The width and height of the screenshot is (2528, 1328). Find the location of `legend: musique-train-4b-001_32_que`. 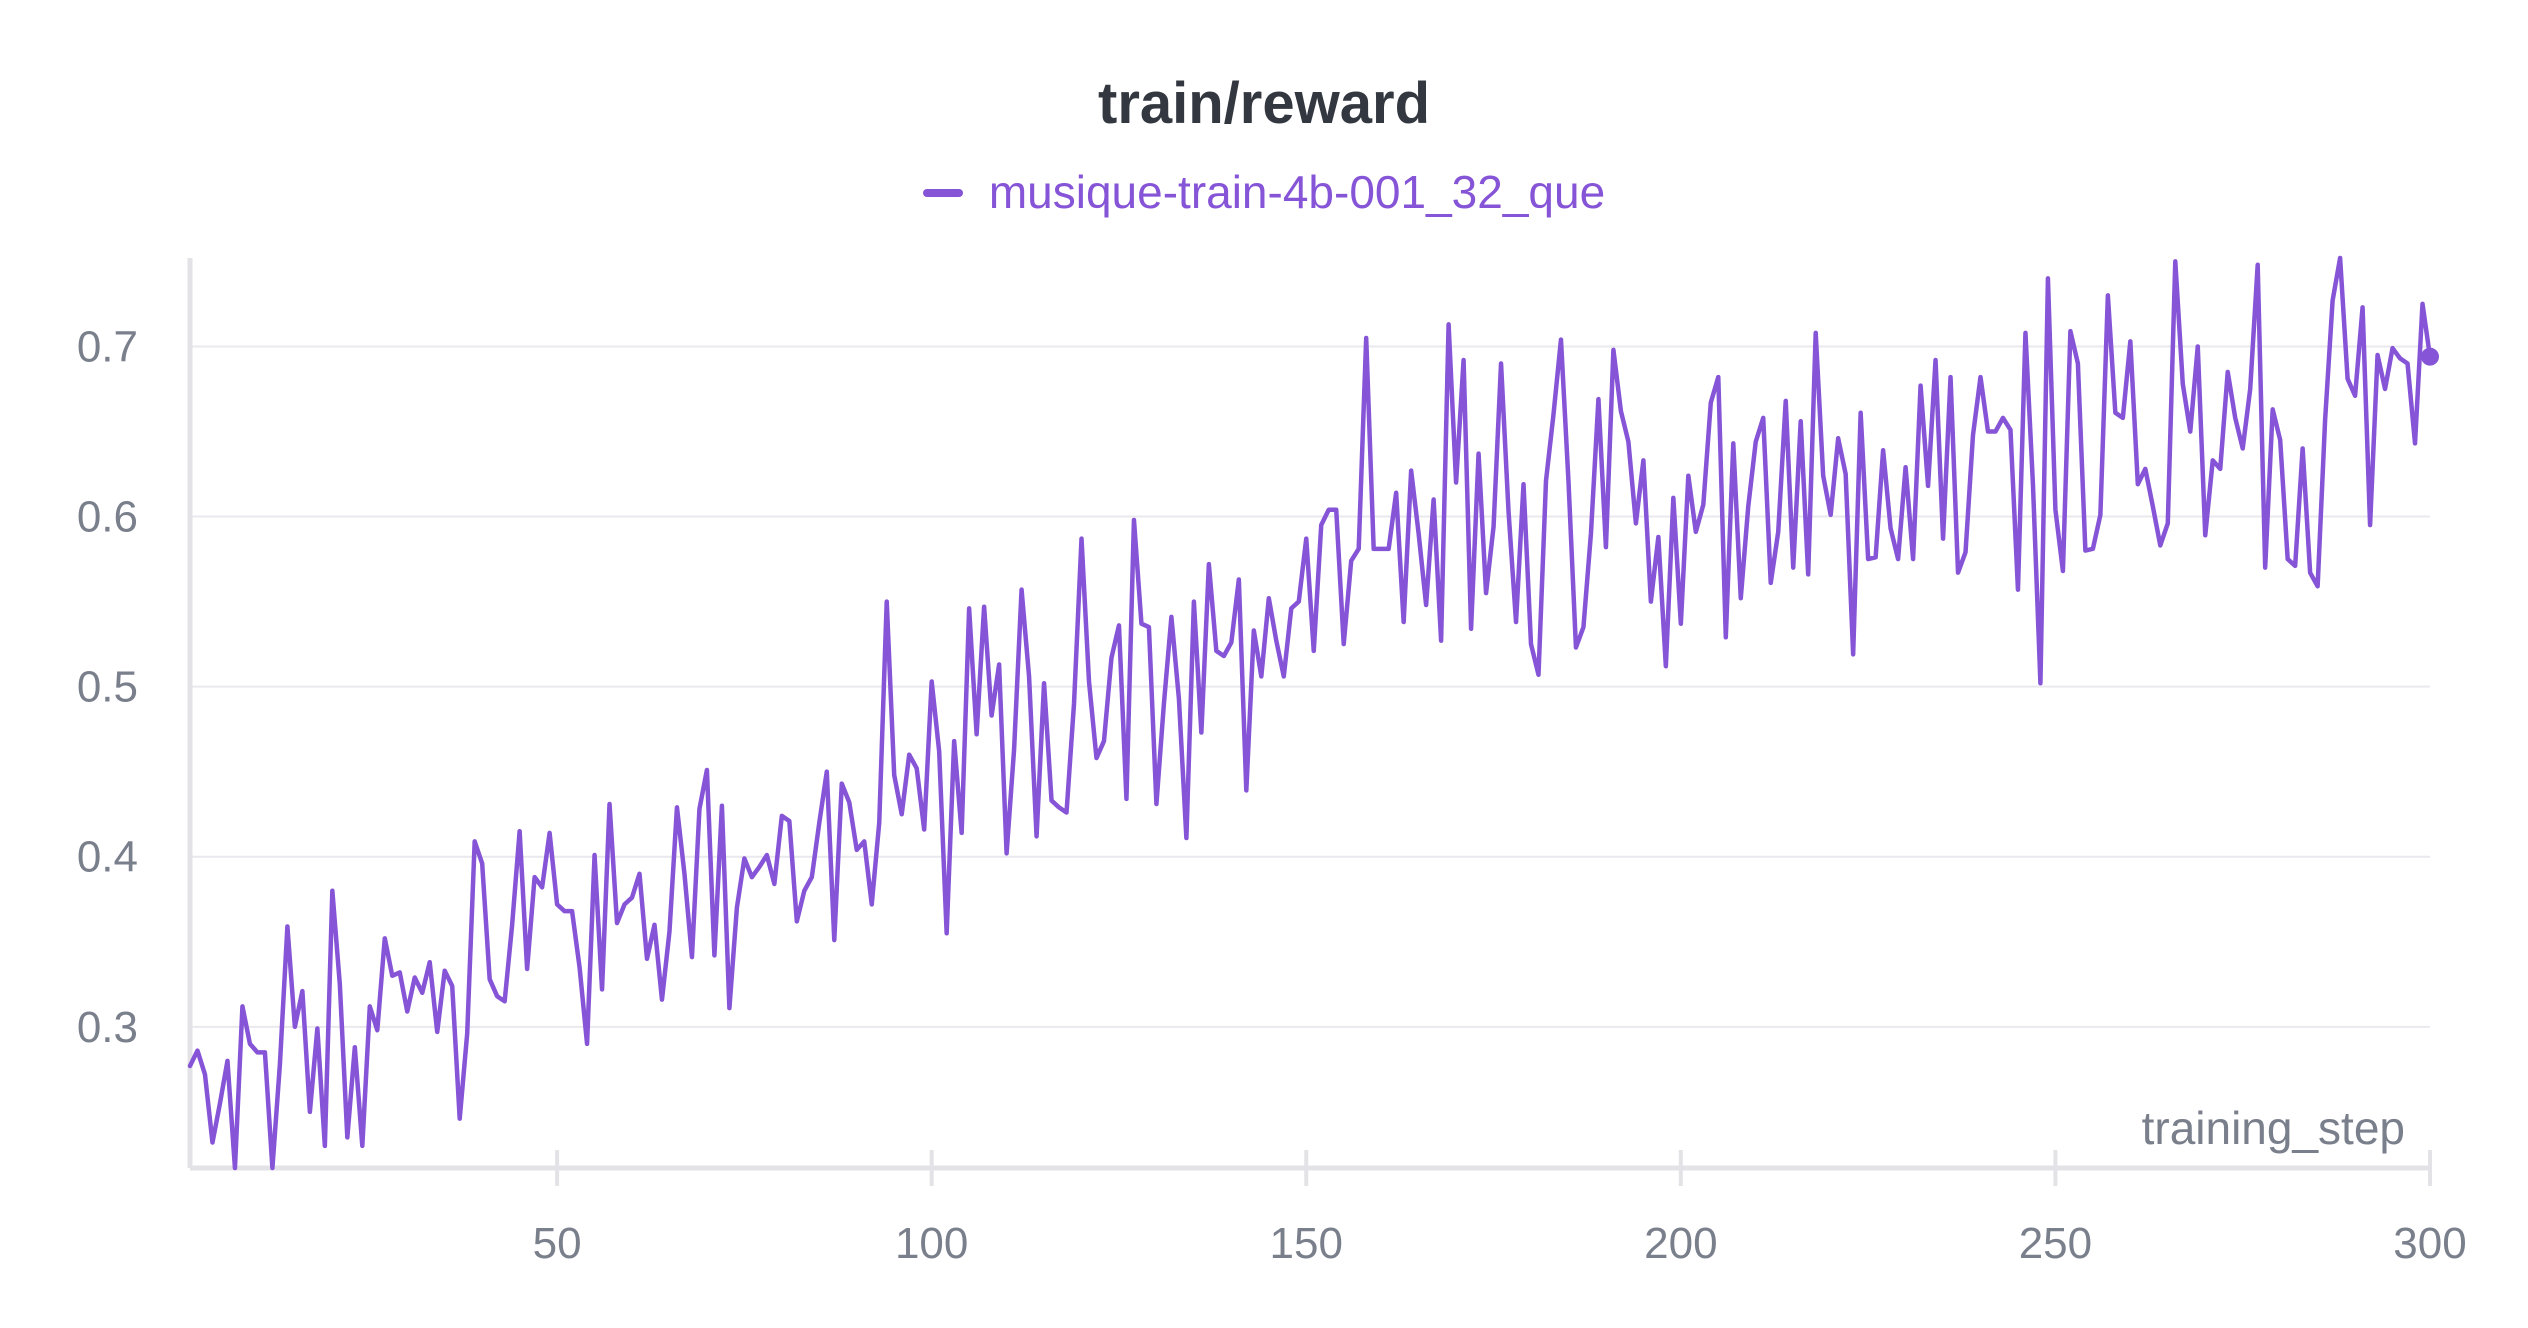

legend: musique-train-4b-001_32_que is located at coordinates (1264, 192).